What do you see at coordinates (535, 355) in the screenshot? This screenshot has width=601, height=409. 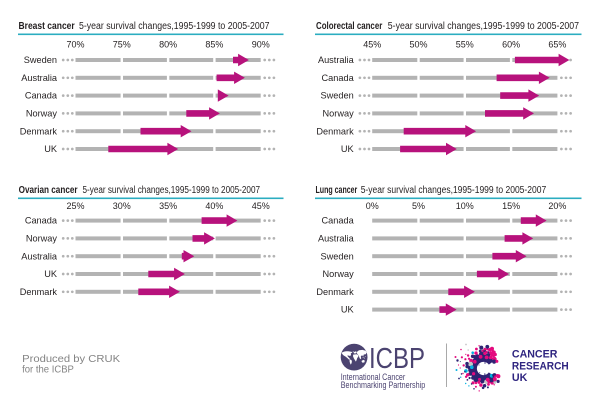 I see `svg-text: CANCER` at bounding box center [535, 355].